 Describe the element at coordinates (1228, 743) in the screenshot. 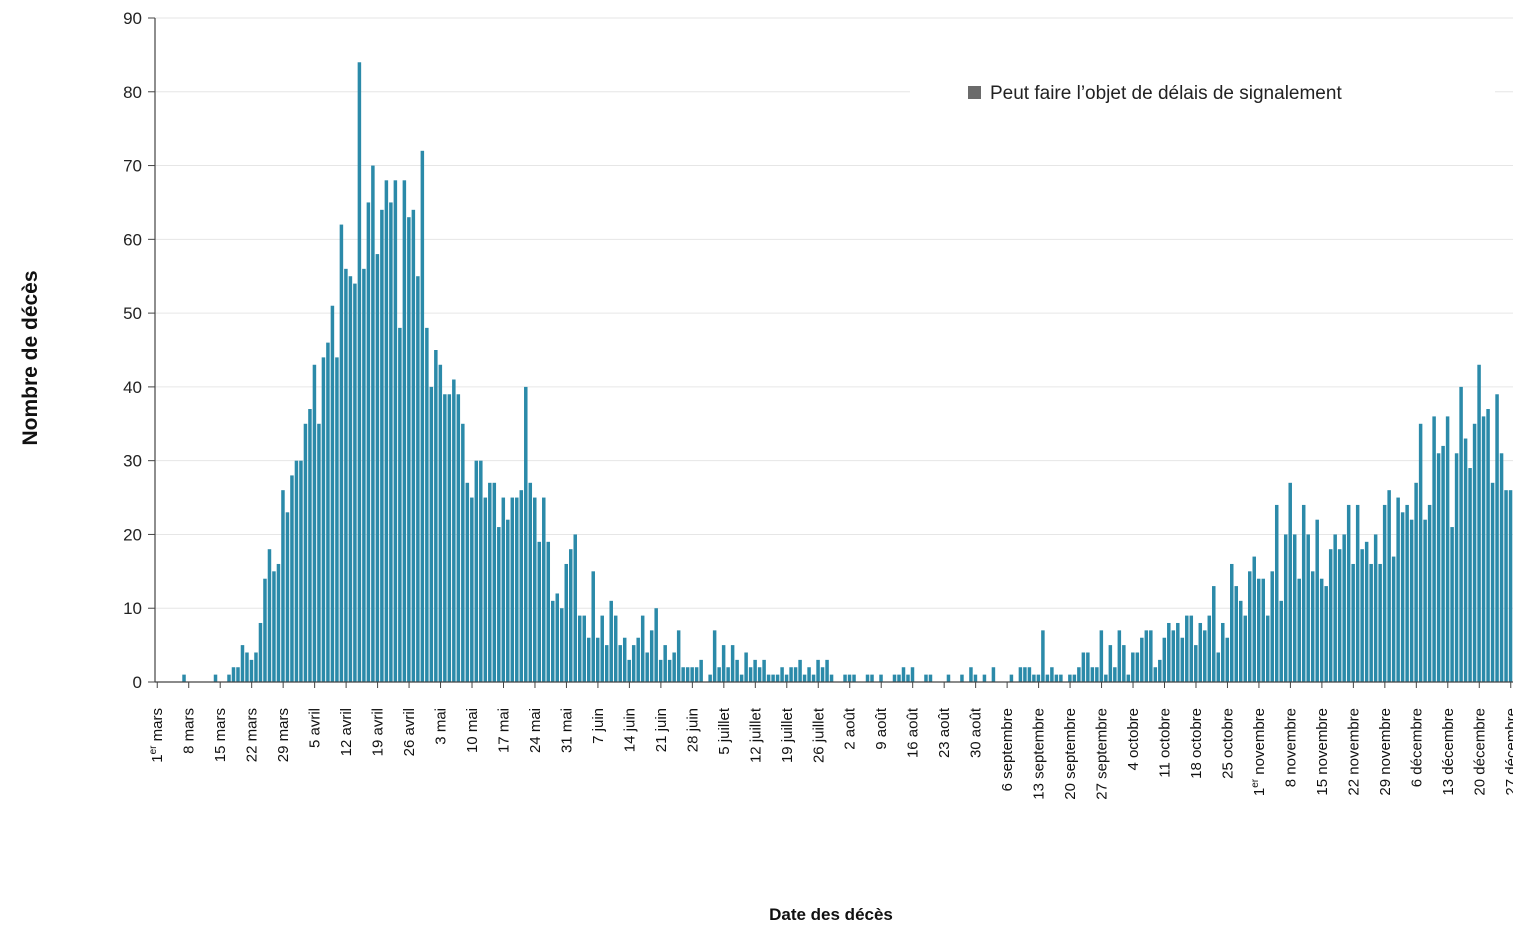

I see `x-tick-label: 25 octobre` at that location.